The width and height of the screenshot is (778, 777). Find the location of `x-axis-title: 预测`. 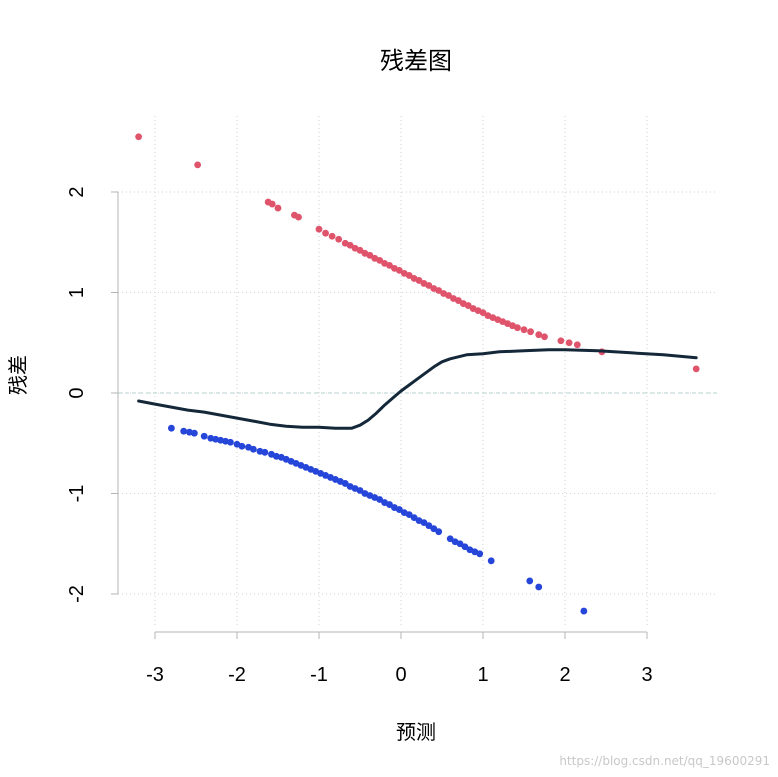

x-axis-title: 预测 is located at coordinates (416, 732).